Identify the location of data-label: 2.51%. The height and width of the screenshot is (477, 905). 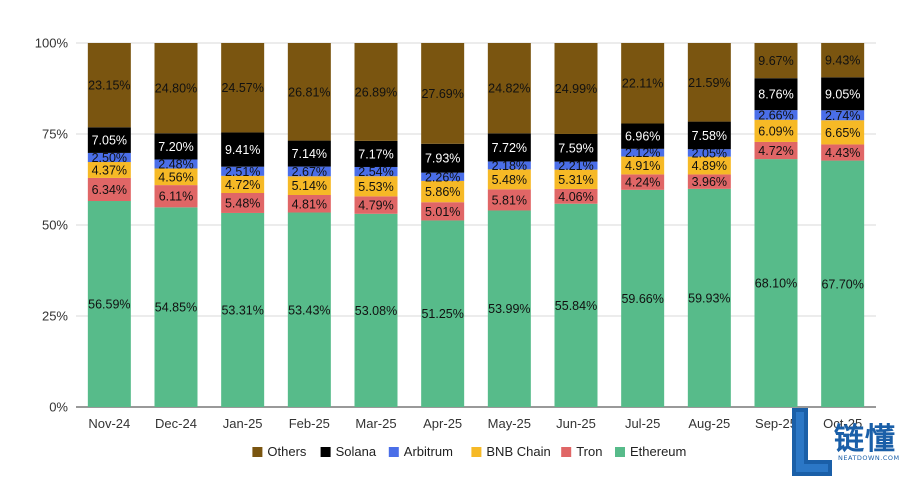
(242, 172).